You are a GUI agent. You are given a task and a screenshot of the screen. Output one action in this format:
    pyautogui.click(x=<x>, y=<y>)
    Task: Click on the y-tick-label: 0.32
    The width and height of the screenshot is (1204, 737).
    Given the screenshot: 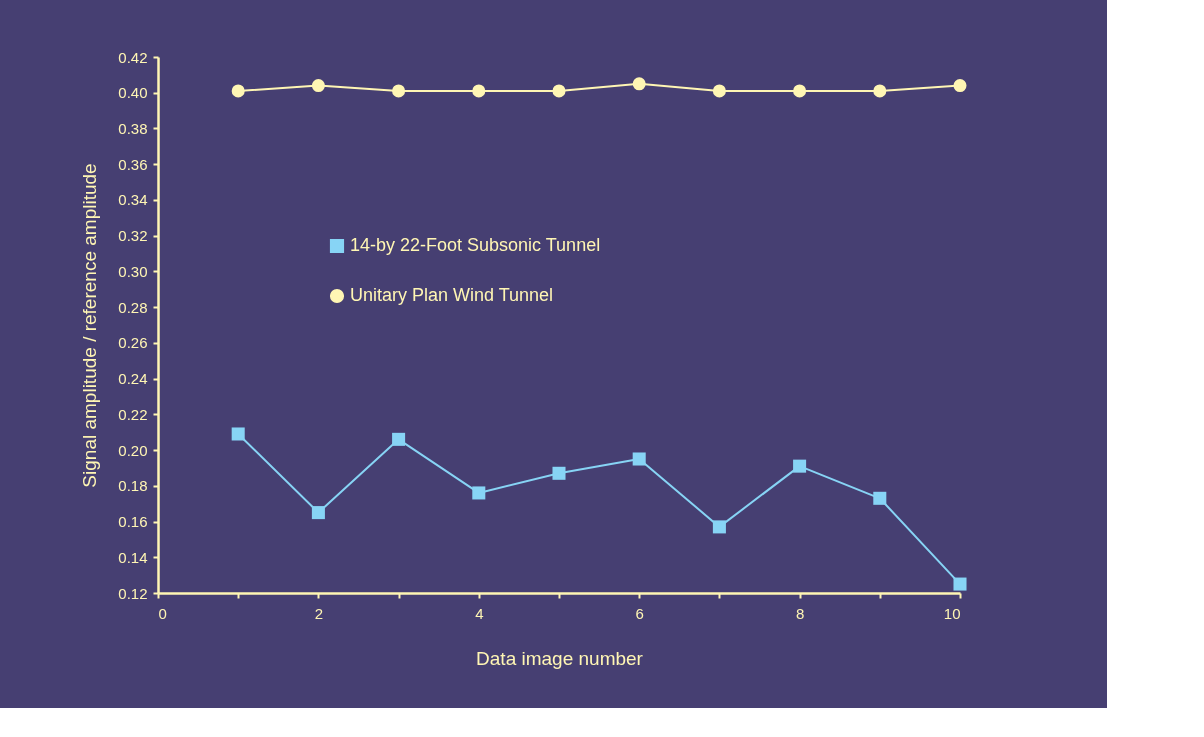 What is the action you would take?
    pyautogui.click(x=133, y=236)
    